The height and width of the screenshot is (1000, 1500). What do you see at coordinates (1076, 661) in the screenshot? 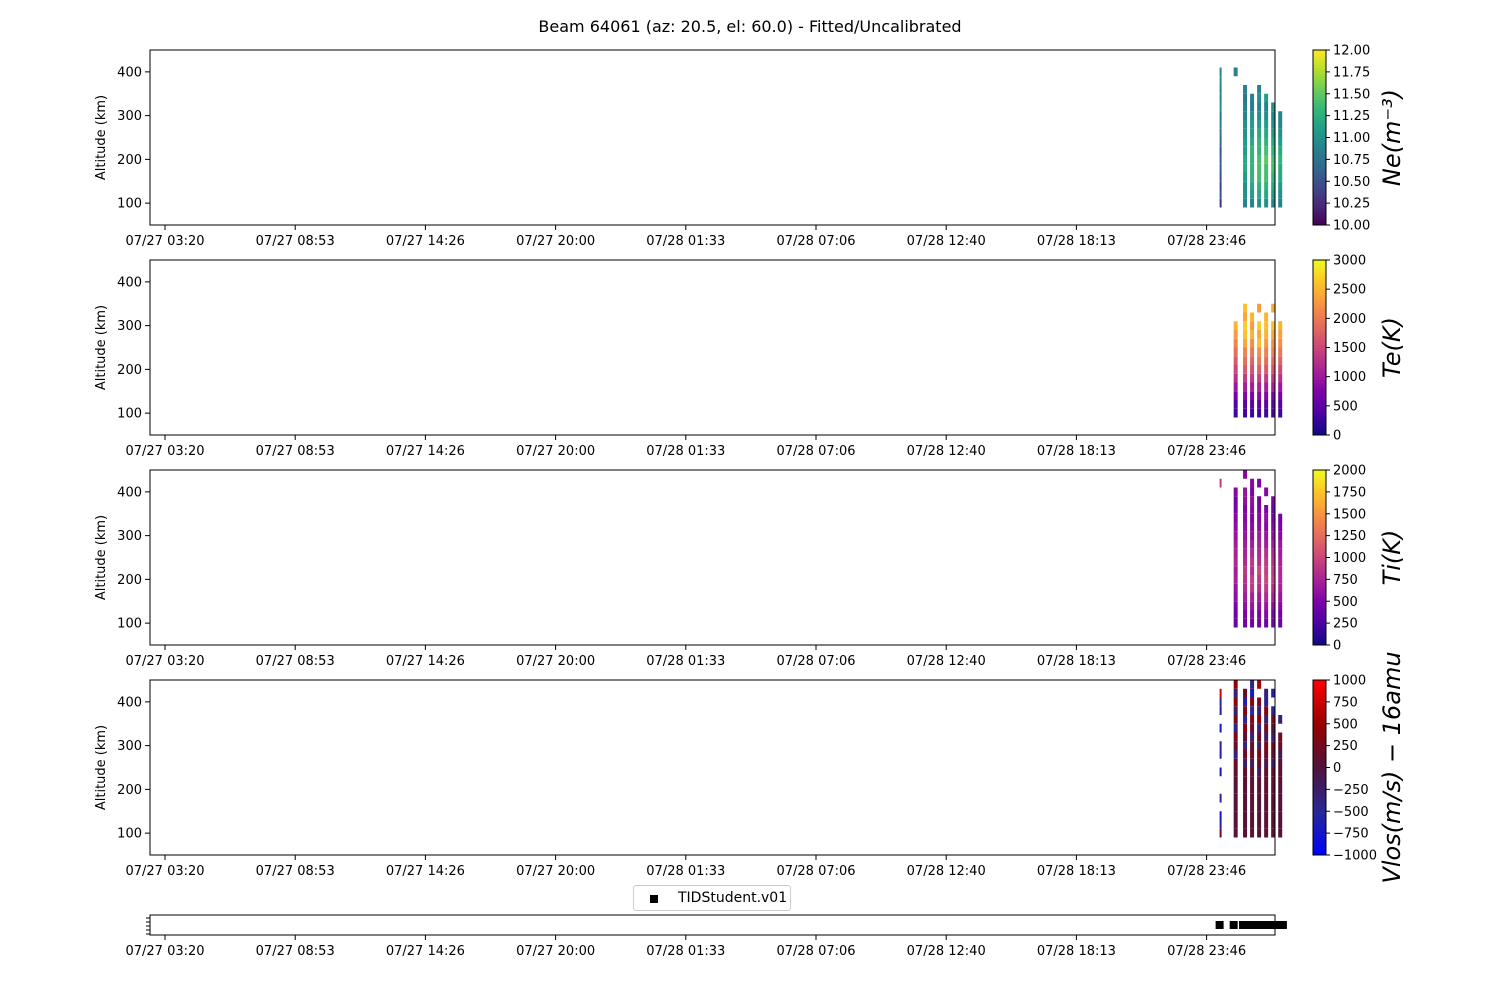
I see `ti-xtick-label: 07/28 18:13` at bounding box center [1076, 661].